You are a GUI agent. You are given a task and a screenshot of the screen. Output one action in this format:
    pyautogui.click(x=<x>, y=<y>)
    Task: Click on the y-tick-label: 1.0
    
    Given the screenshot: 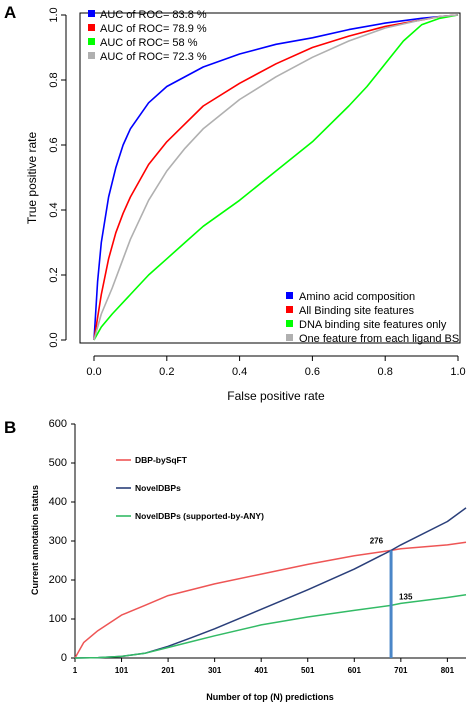 What is the action you would take?
    pyautogui.click(x=54, y=14)
    